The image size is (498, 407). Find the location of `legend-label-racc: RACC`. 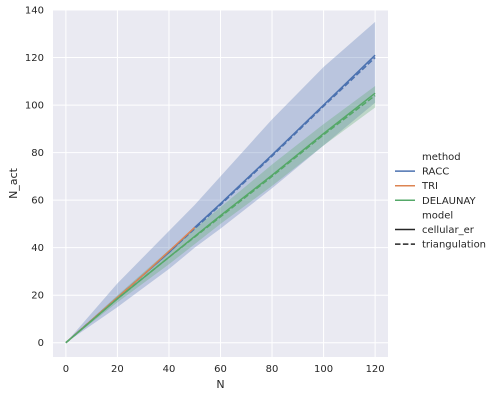

legend-label-racc: RACC is located at coordinates (435, 172).